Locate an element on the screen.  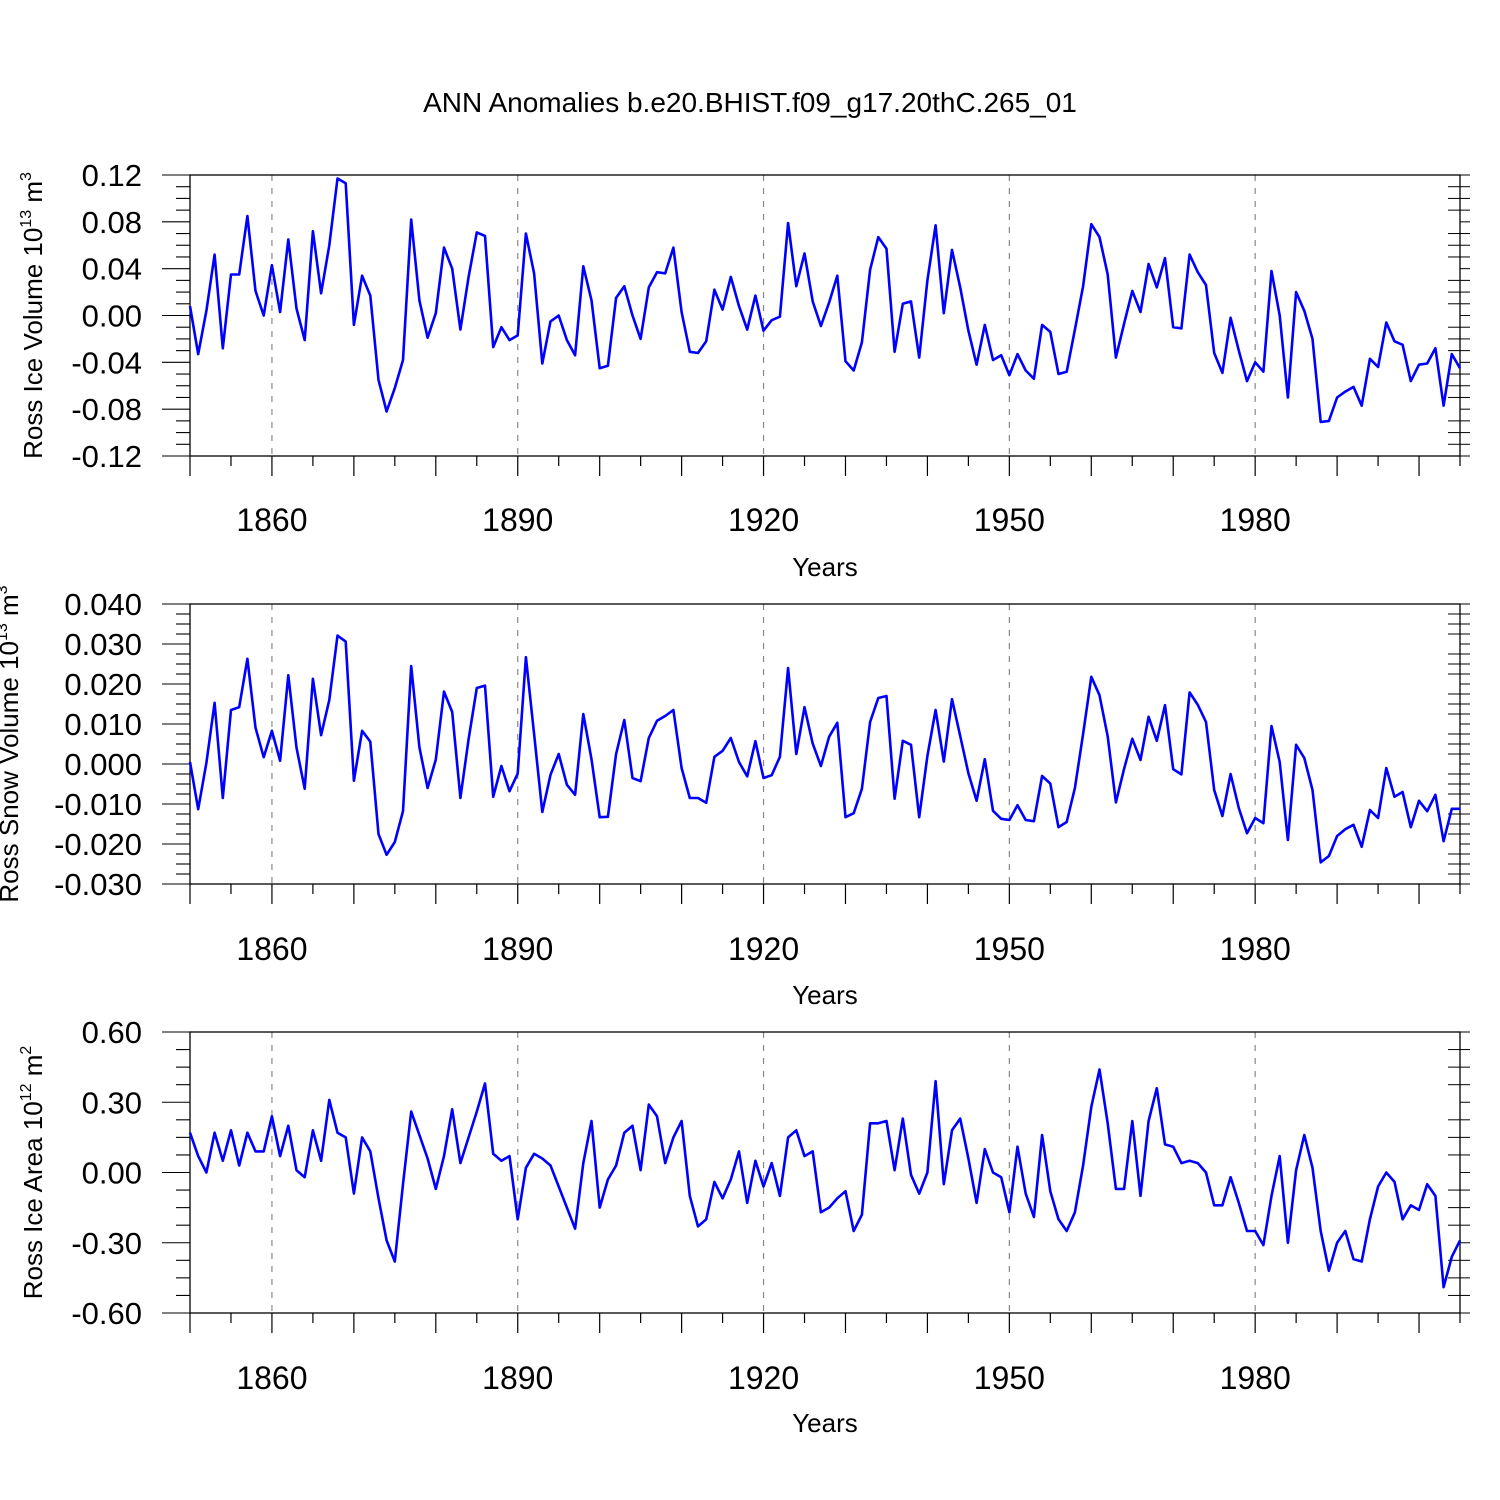
y-axis-label-unit-sym-exp: 2 is located at coordinates (26, 1050).